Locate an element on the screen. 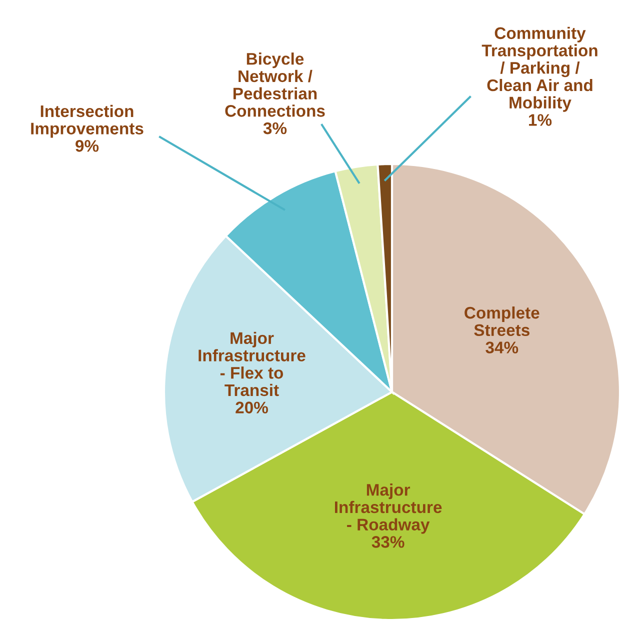 The image size is (625, 623). data-label: 34% is located at coordinates (502, 348).